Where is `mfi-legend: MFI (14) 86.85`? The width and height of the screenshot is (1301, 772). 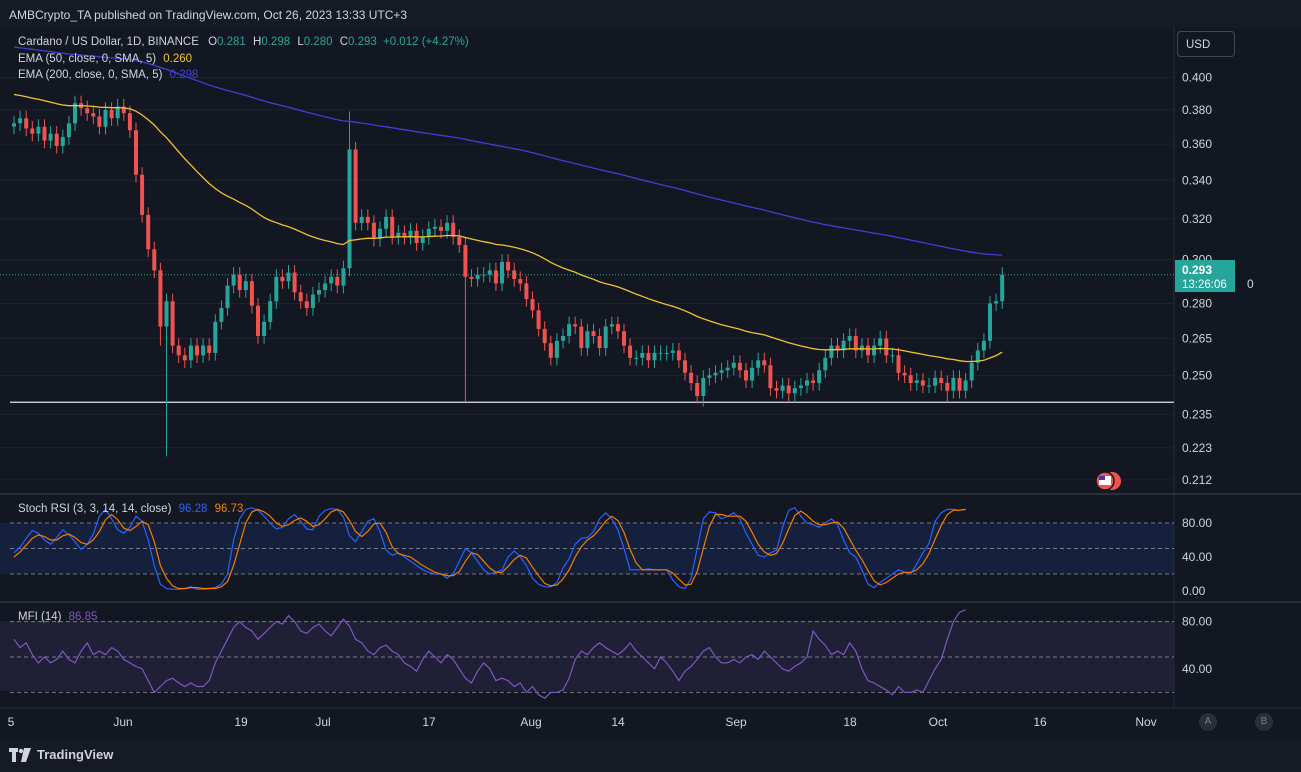 mfi-legend: MFI (14) 86.85 is located at coordinates (57, 617).